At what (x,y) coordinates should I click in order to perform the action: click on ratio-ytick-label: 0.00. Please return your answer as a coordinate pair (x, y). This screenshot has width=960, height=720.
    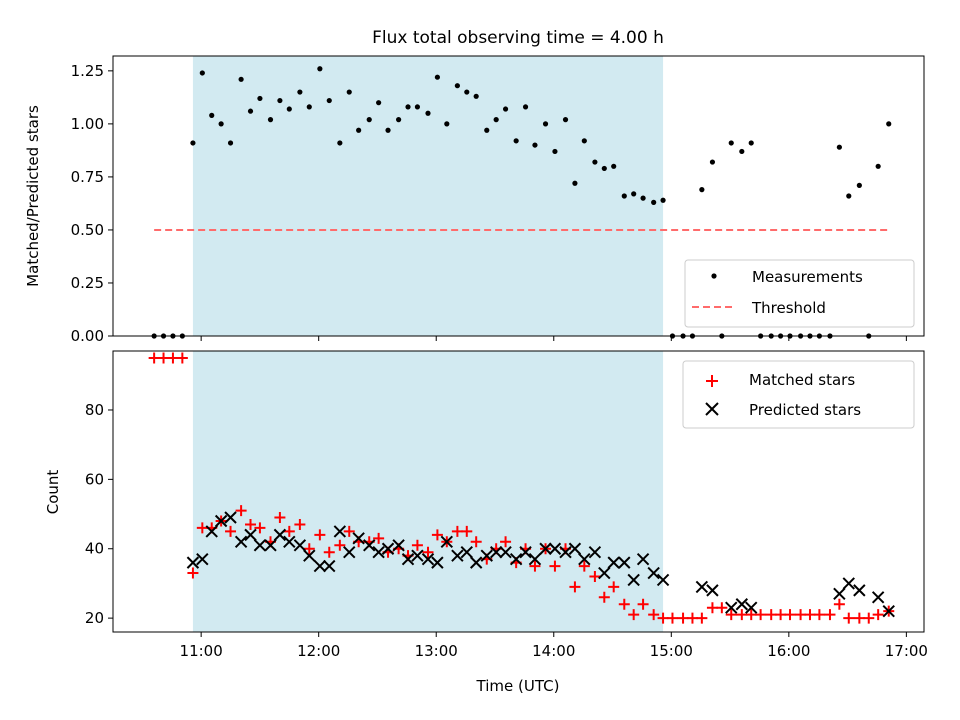
    Looking at the image, I should click on (87, 336).